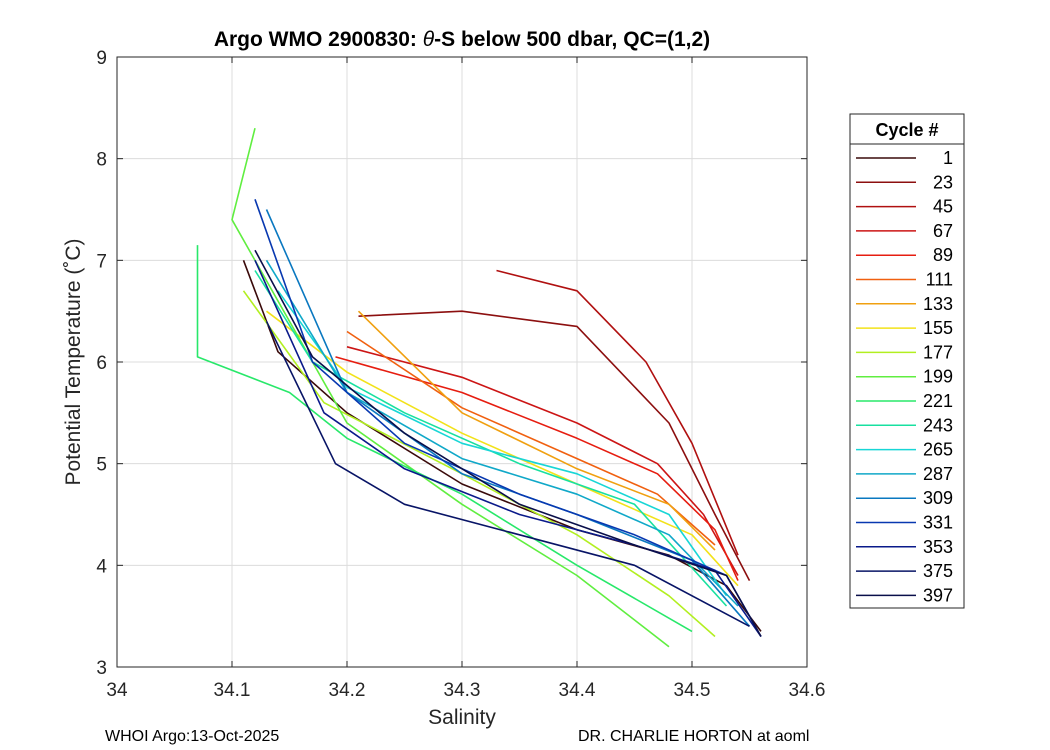 The image size is (1050, 750). I want to click on legend-label: 221, so click(938, 401).